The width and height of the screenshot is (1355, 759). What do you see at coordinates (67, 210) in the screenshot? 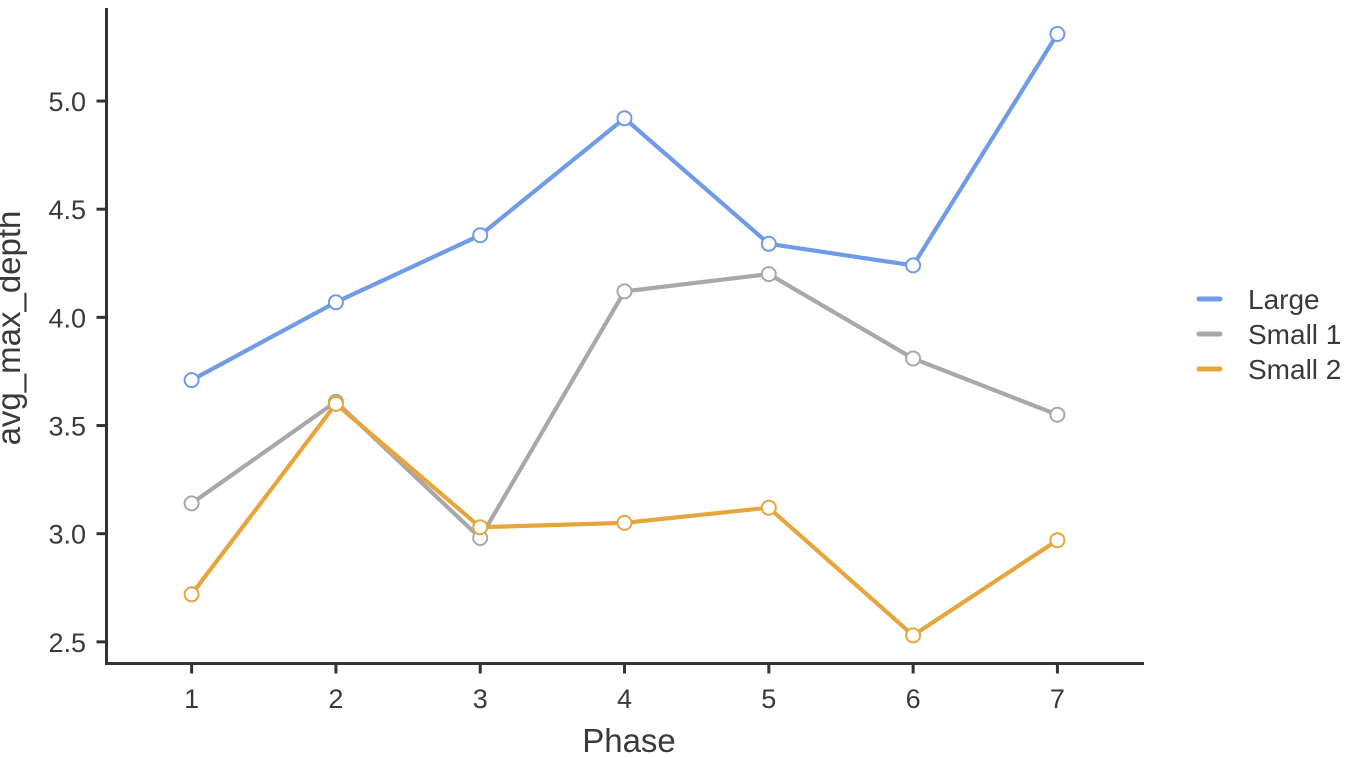
I see `y-tick-label: 4.5` at bounding box center [67, 210].